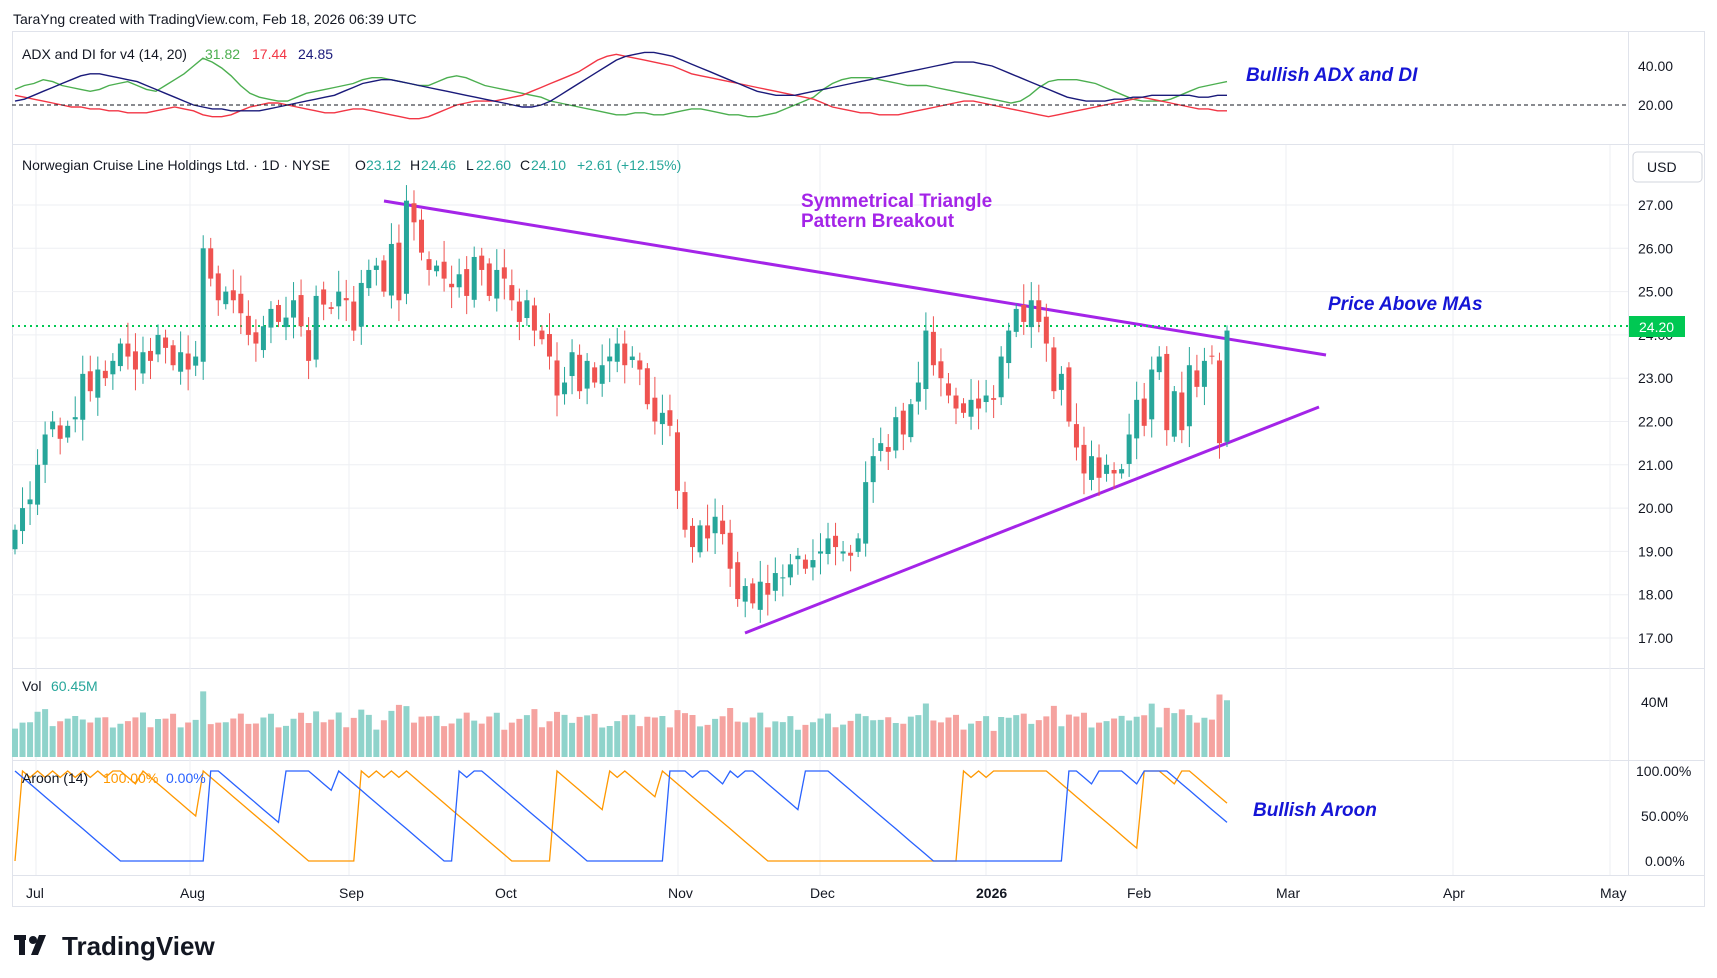 The image size is (1717, 978). I want to click on adx-minus-di-value: 17.44, so click(269, 54).